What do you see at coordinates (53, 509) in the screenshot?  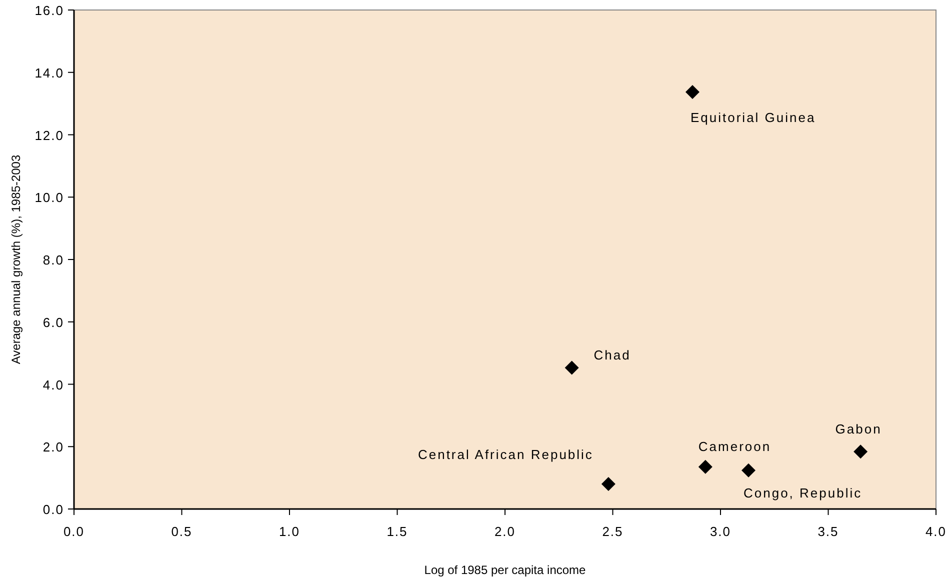 I see `y-tick-label: 0.0` at bounding box center [53, 509].